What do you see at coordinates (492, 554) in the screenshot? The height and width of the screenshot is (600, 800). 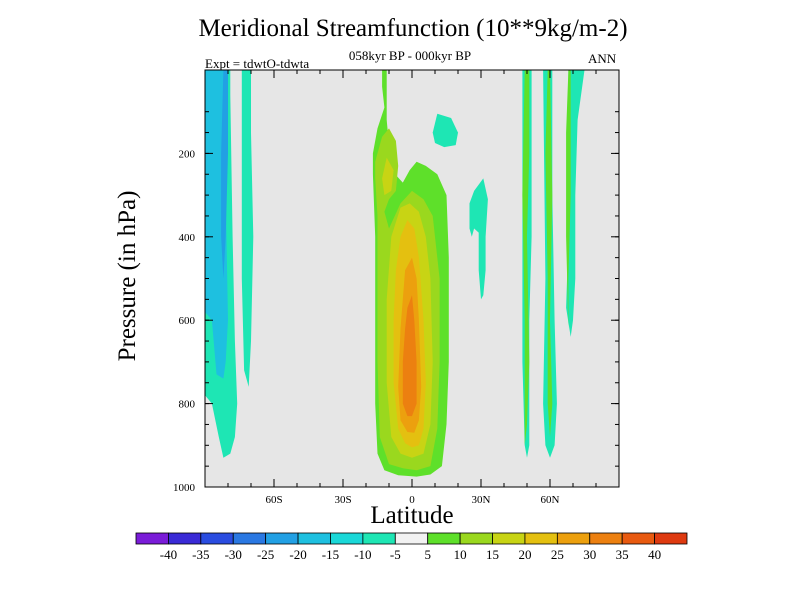 I see `colorbar-label-10: 15` at bounding box center [492, 554].